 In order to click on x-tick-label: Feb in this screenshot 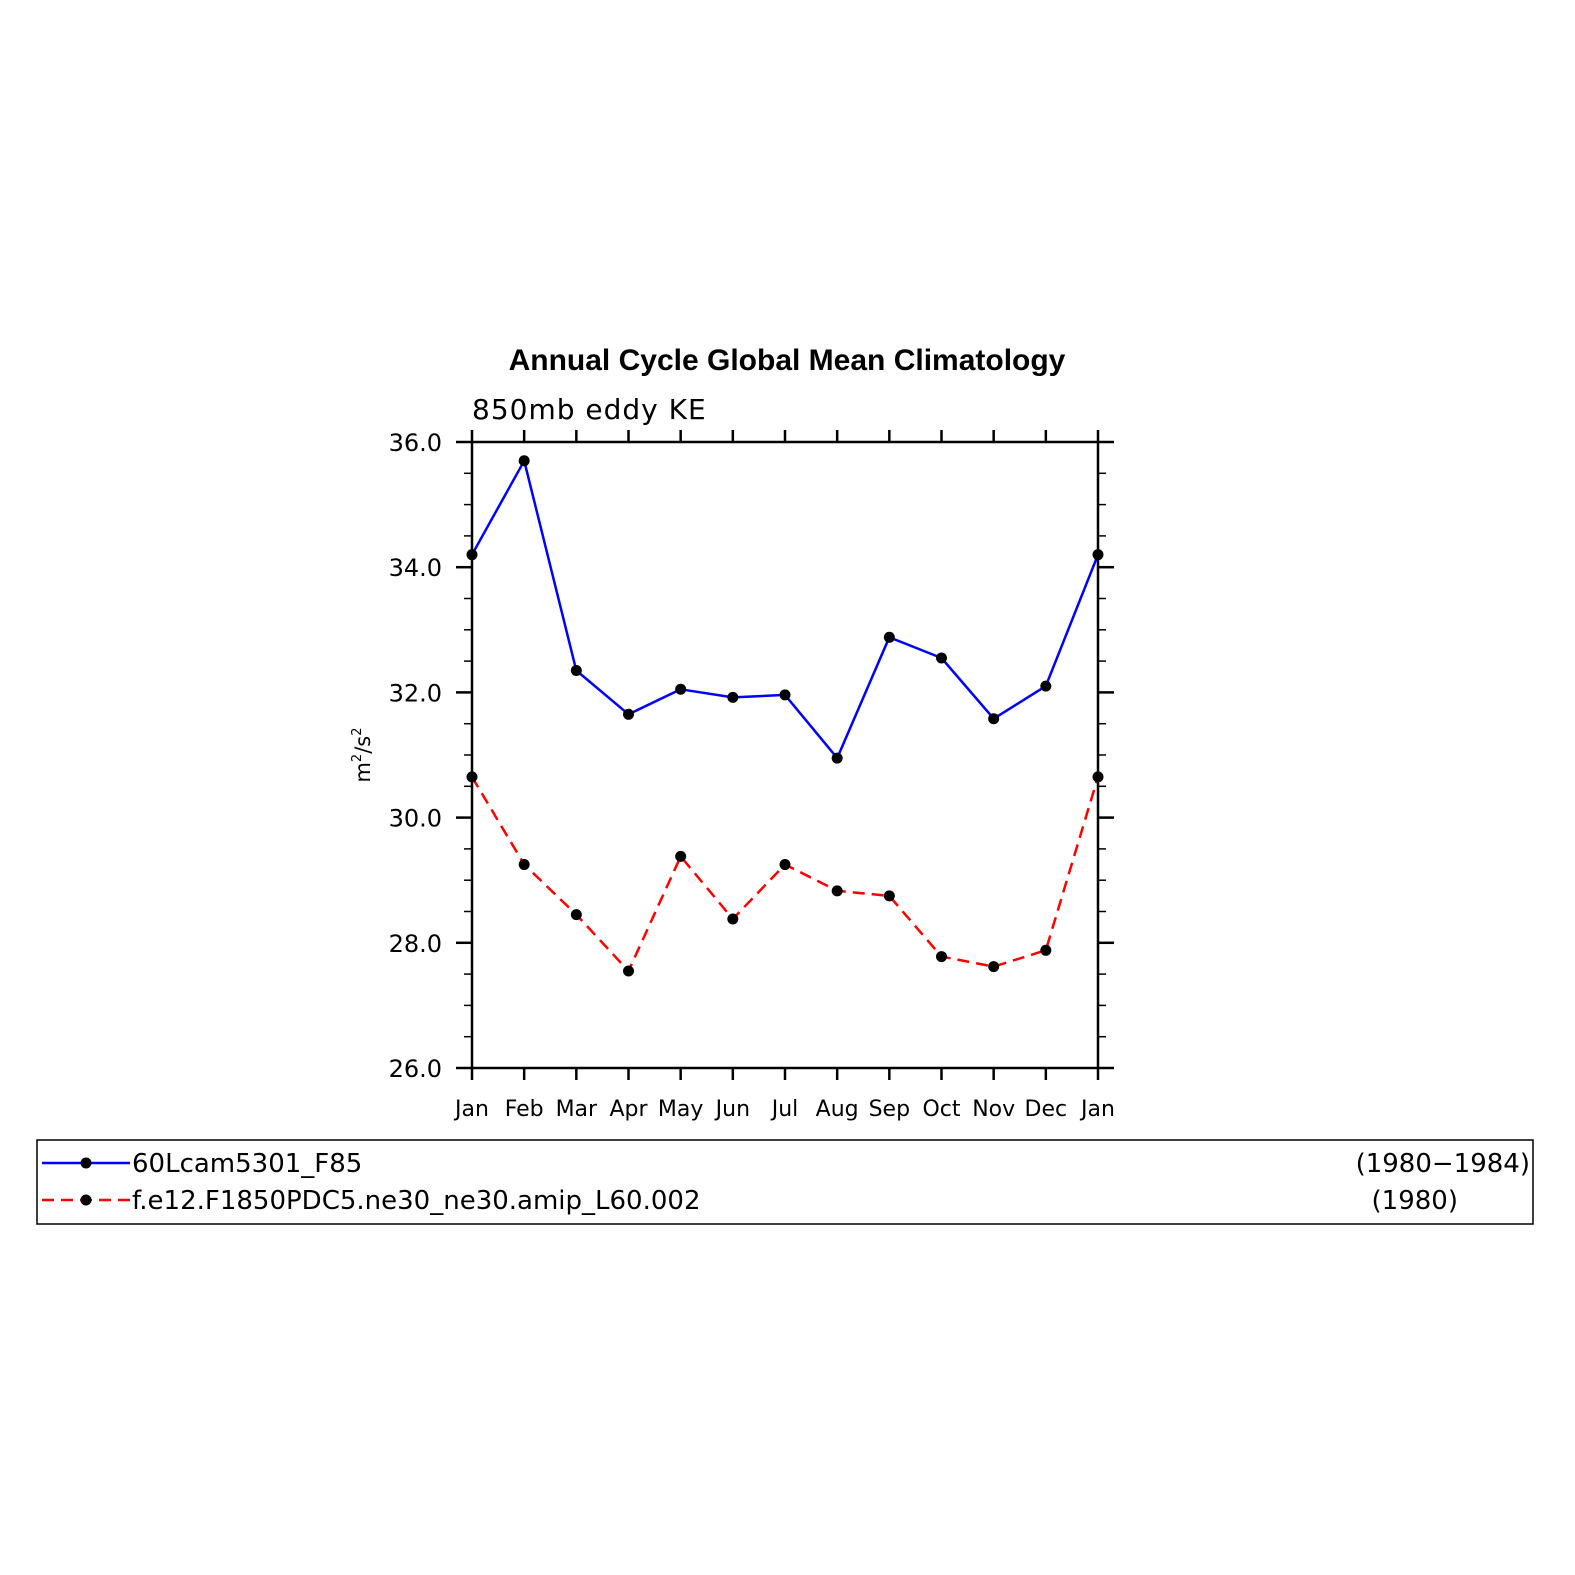, I will do `click(524, 1109)`.